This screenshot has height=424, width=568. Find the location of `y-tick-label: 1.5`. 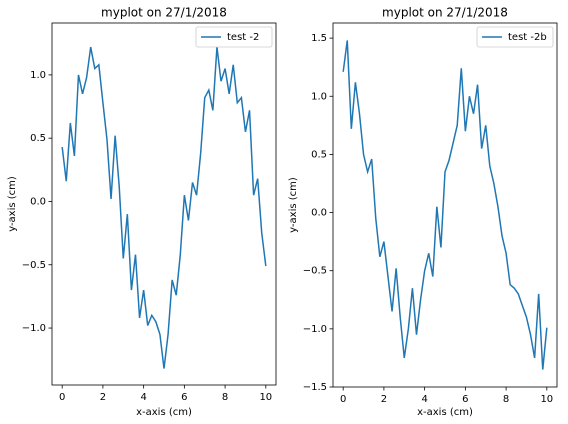

y-tick-label: 1.5 is located at coordinates (319, 38).